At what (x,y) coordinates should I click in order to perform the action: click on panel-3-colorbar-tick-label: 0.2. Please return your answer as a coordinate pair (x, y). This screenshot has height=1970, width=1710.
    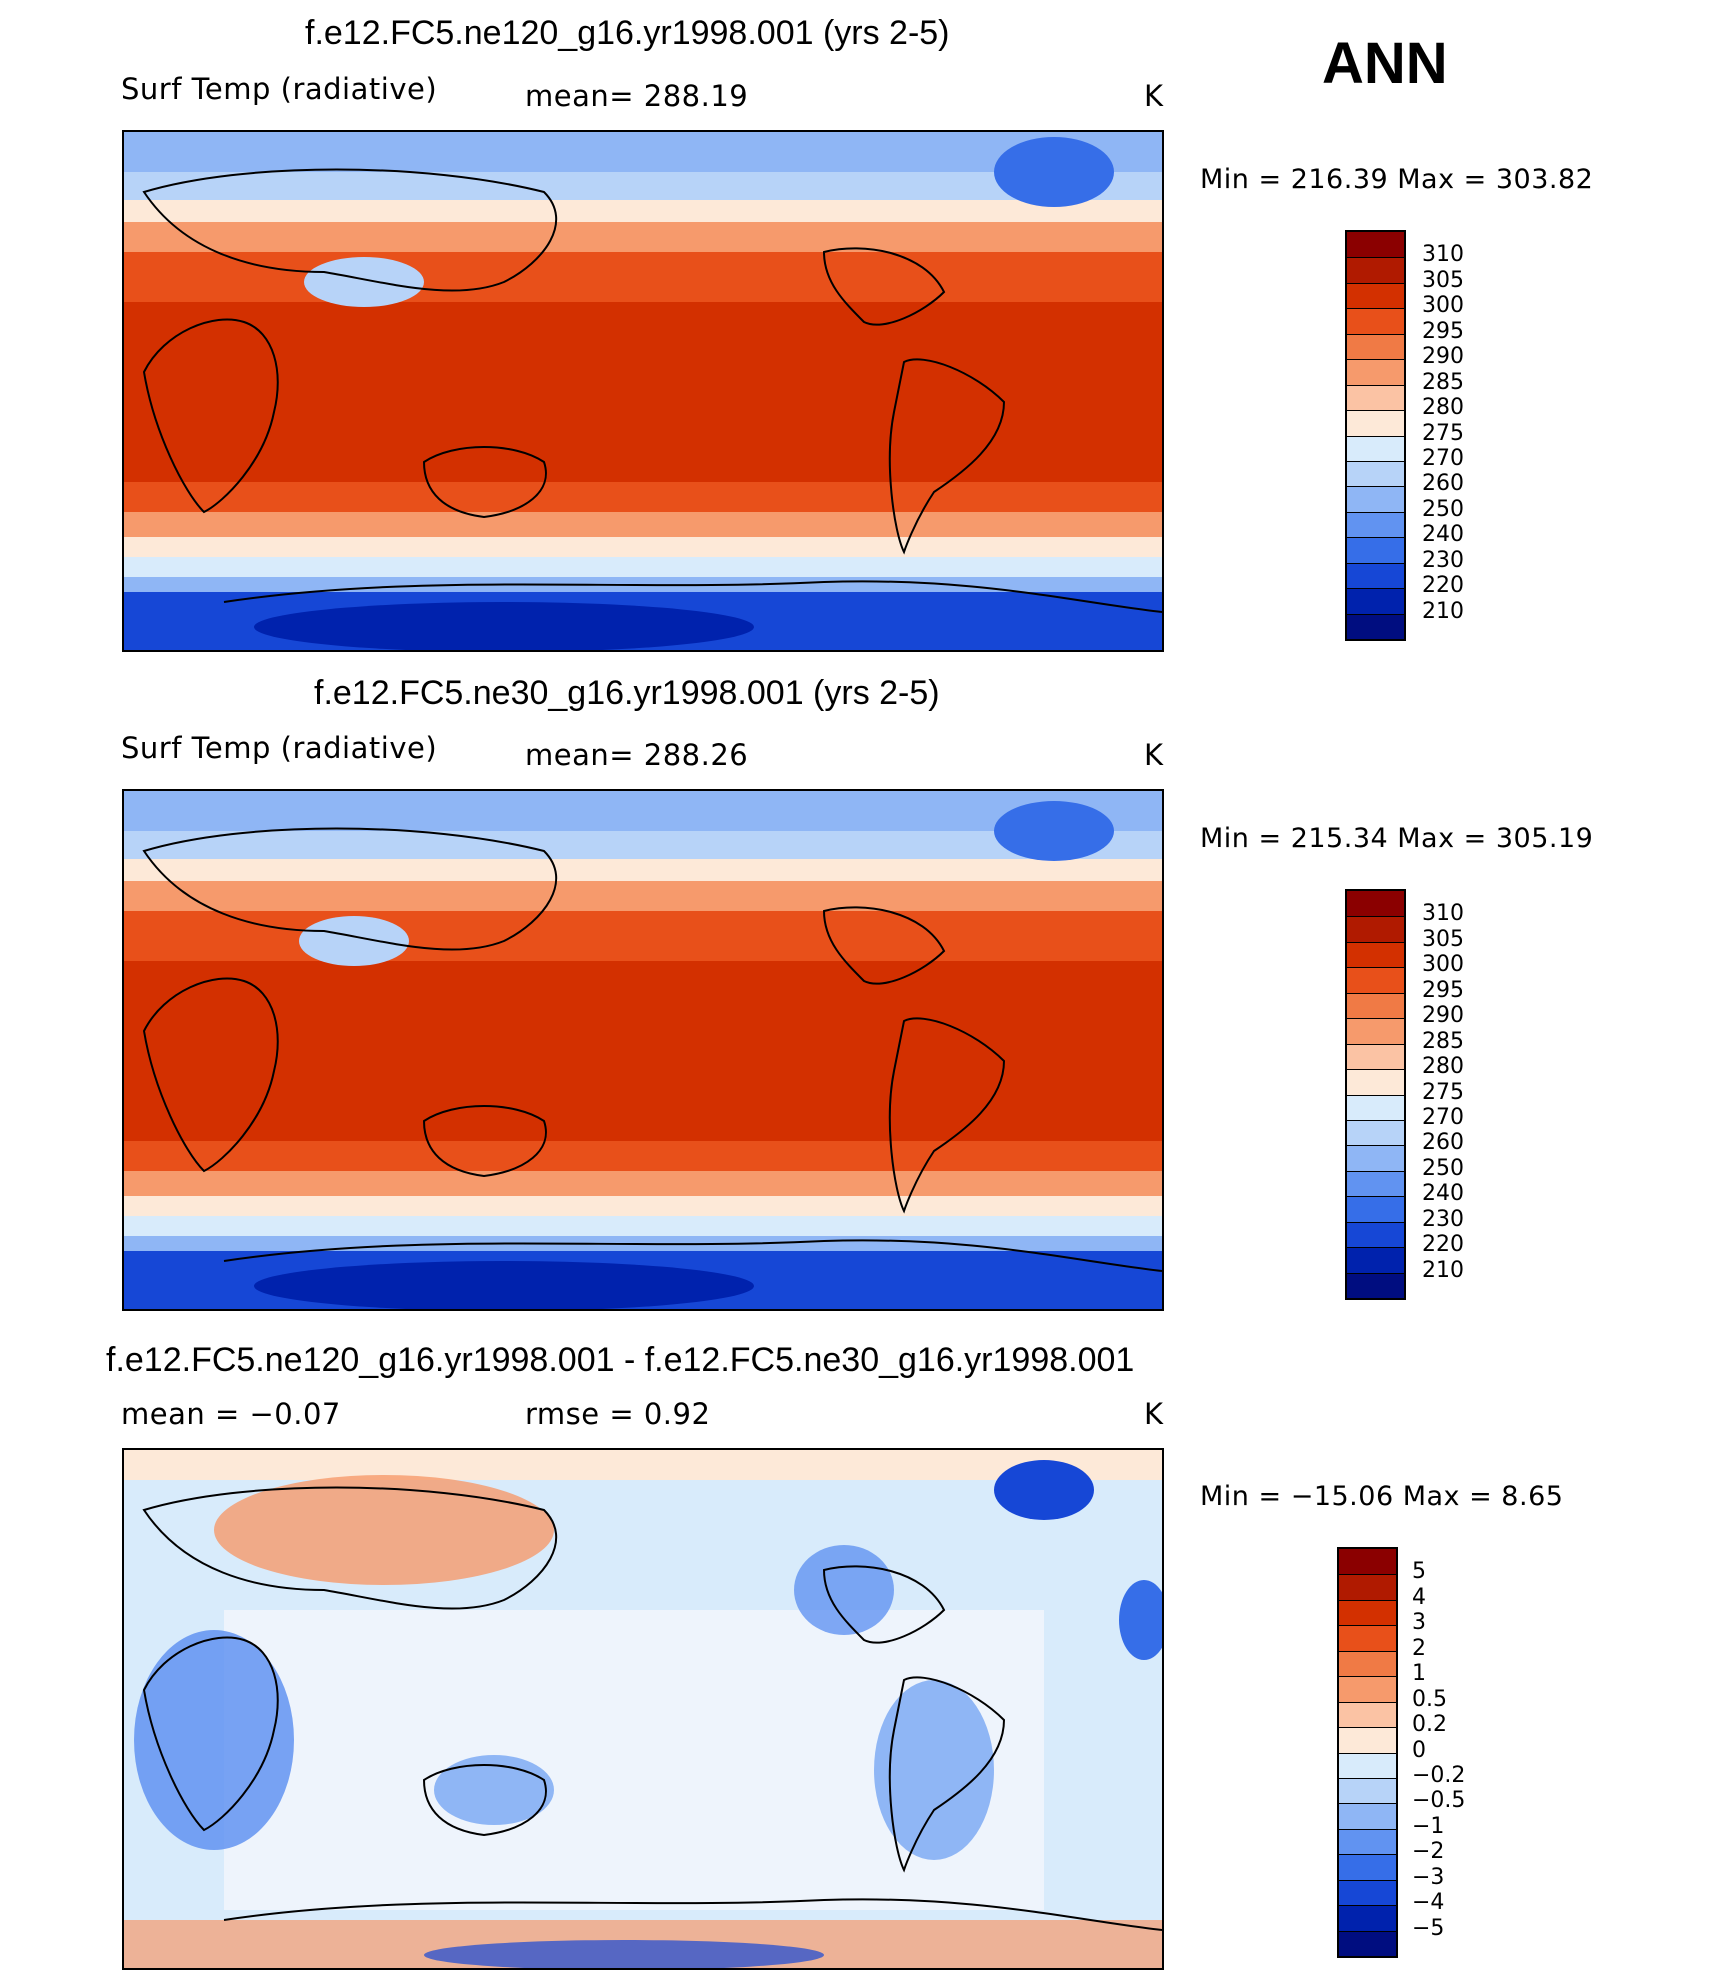
    Looking at the image, I should click on (1429, 1725).